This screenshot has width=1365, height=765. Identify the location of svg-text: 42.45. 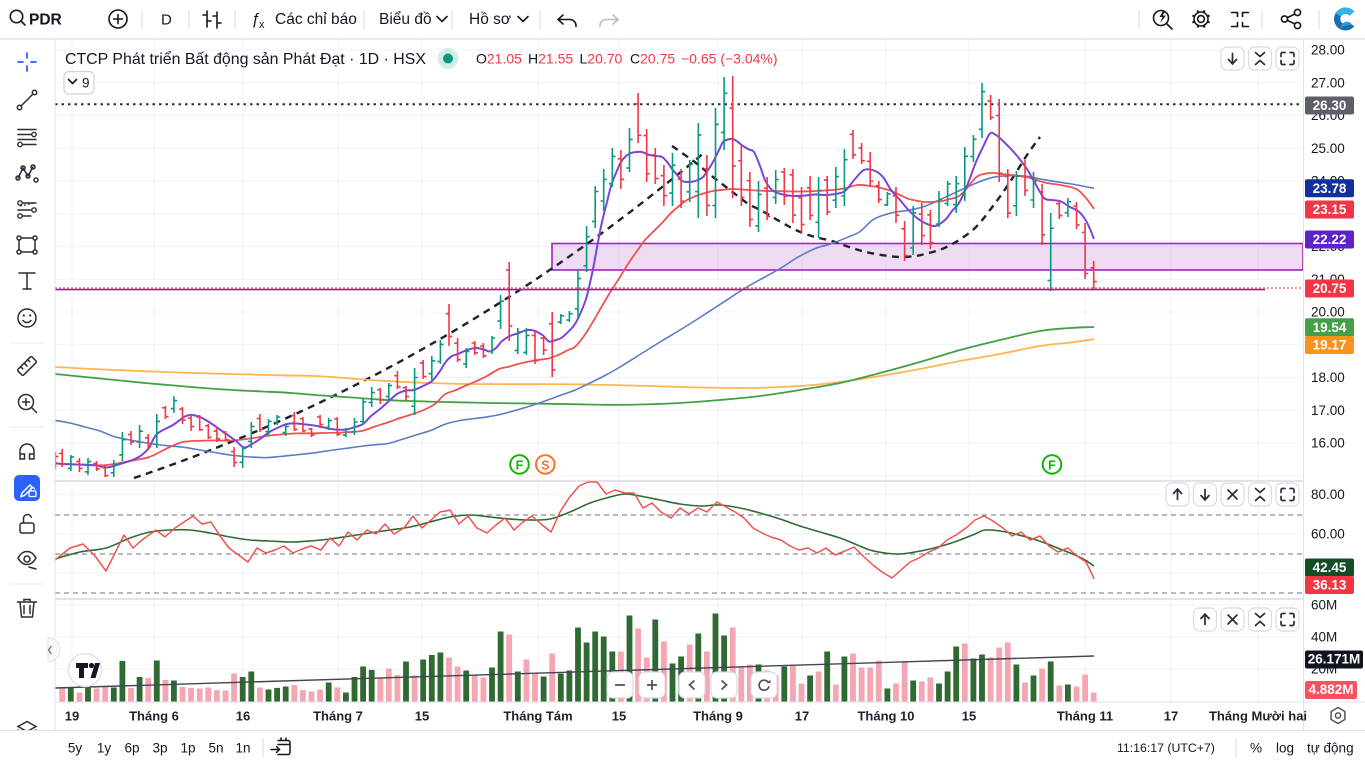
(1330, 567).